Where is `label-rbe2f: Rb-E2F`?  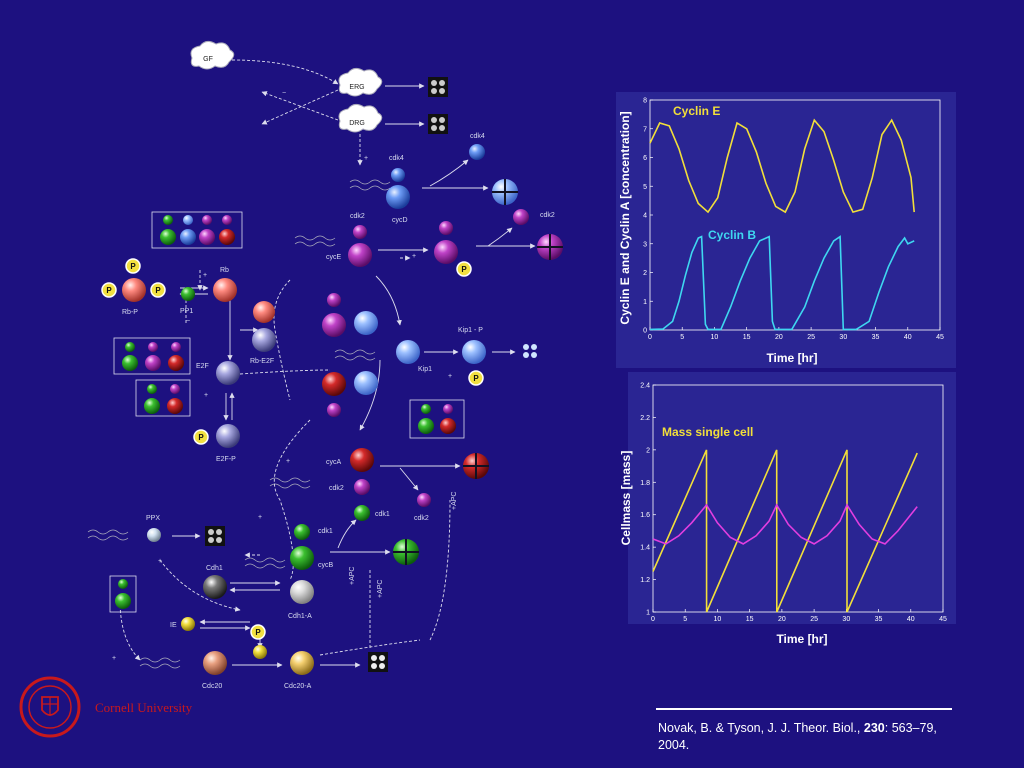 label-rbe2f: Rb-E2F is located at coordinates (262, 361).